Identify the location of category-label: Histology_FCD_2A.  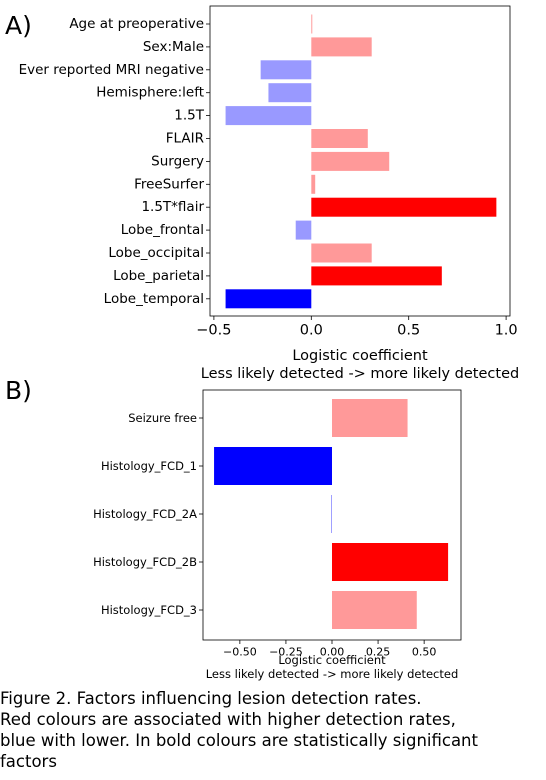
(145, 514).